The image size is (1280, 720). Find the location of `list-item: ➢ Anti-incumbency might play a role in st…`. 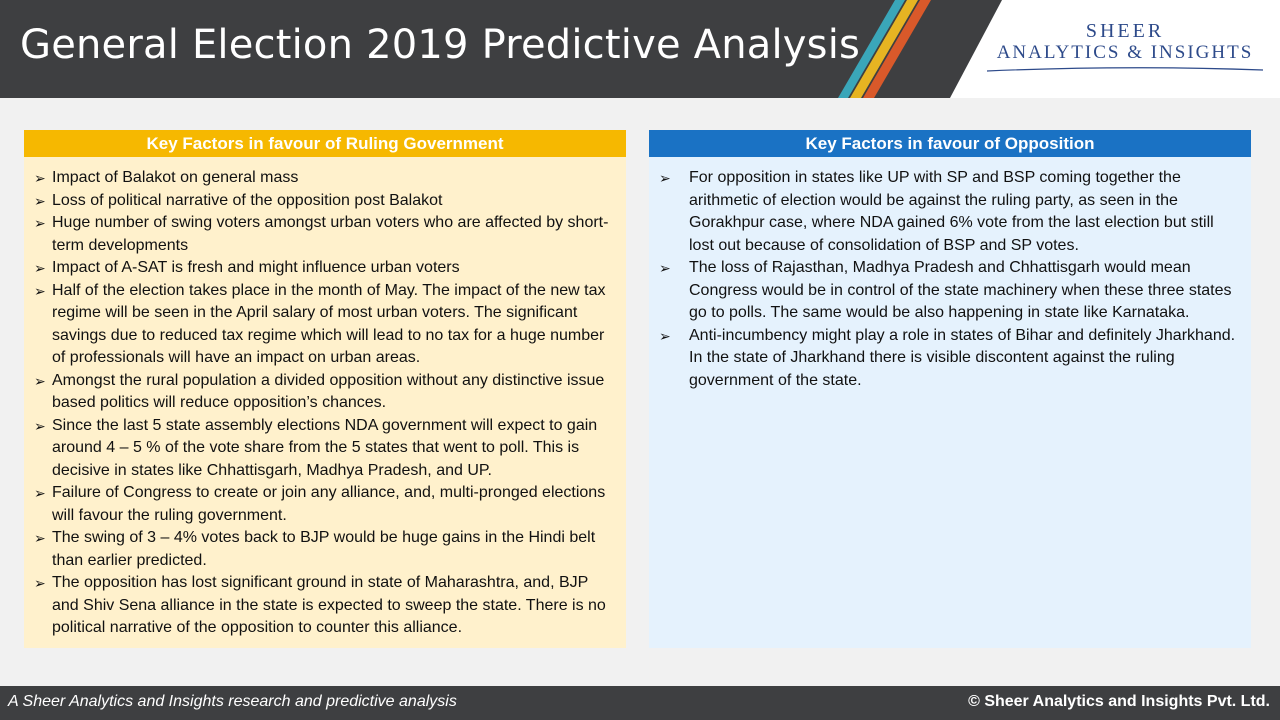

list-item: ➢ Anti-incumbency might play a role in st… is located at coordinates (951, 359).